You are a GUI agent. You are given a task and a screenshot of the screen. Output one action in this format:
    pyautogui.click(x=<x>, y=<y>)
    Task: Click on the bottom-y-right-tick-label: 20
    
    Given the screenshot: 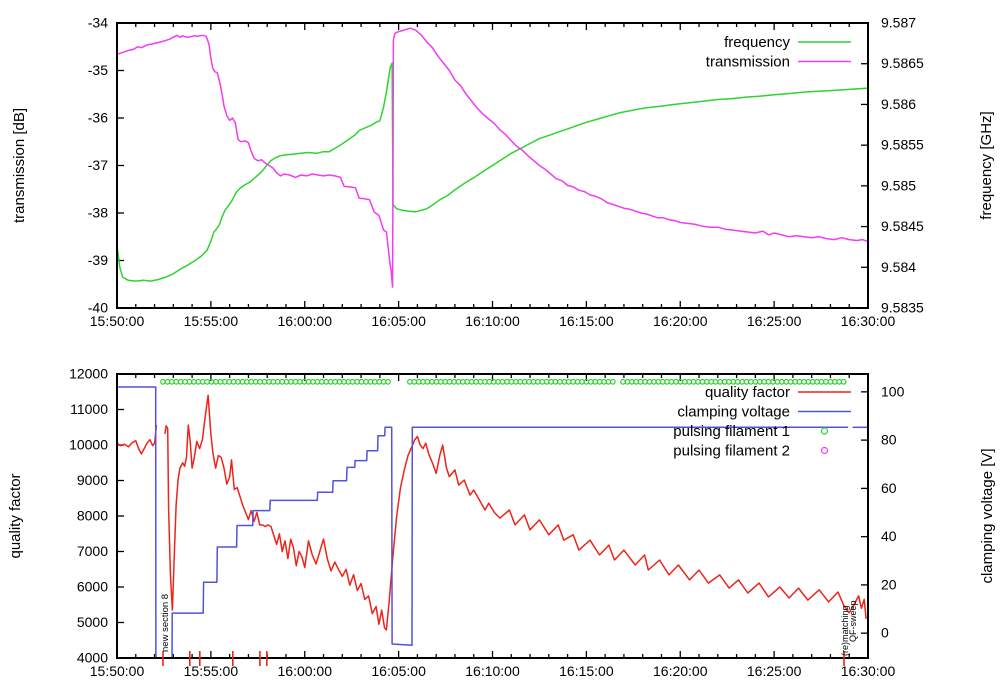 What is the action you would take?
    pyautogui.click(x=889, y=584)
    